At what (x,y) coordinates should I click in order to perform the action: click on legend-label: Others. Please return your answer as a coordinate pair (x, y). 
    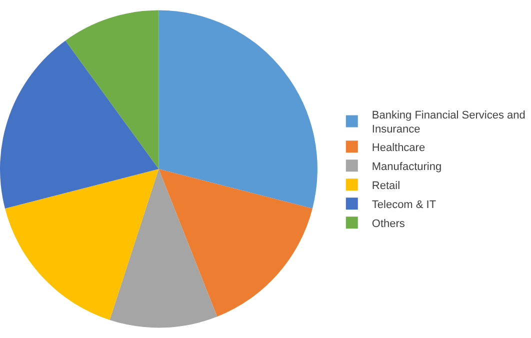
    Looking at the image, I should click on (389, 224).